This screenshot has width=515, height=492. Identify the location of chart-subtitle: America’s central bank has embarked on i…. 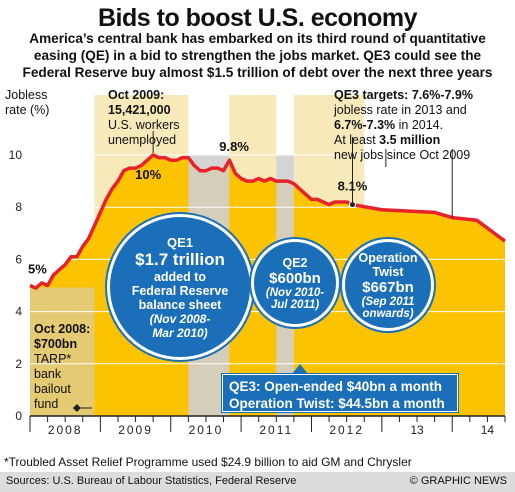
(257, 55).